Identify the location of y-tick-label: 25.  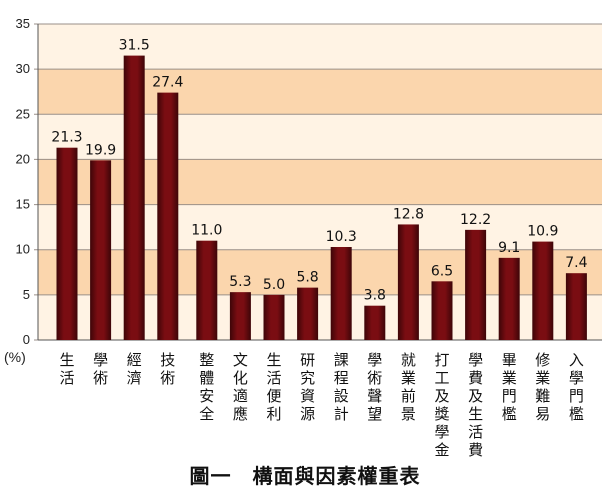
(23, 113).